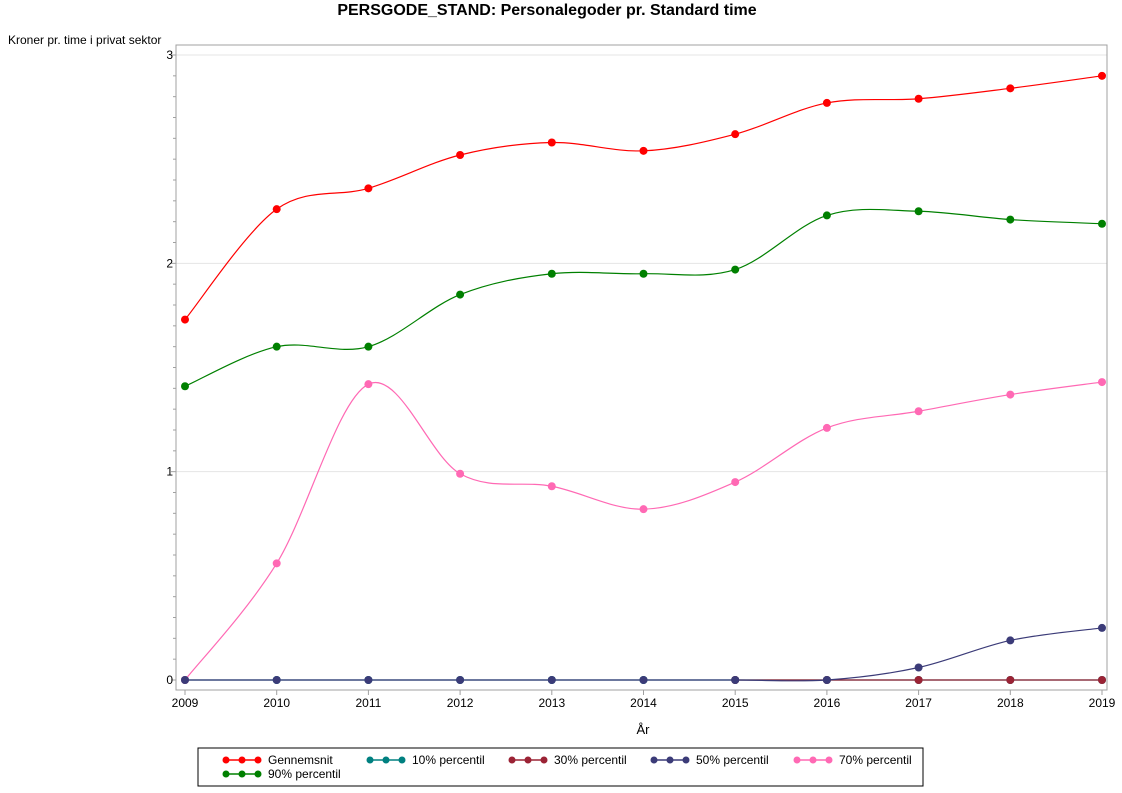  I want to click on x-tick-label: 2019, so click(1102, 703).